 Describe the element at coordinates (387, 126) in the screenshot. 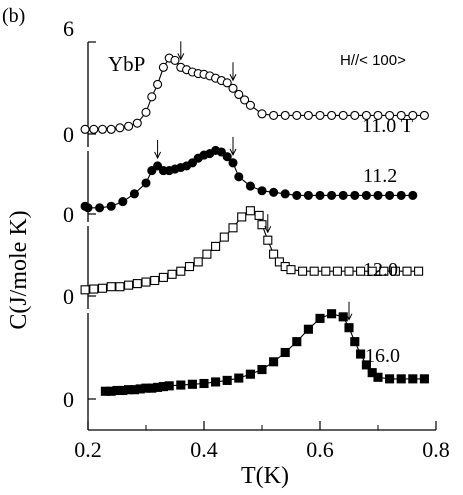

I see `series-label-0: 11.0 T` at that location.